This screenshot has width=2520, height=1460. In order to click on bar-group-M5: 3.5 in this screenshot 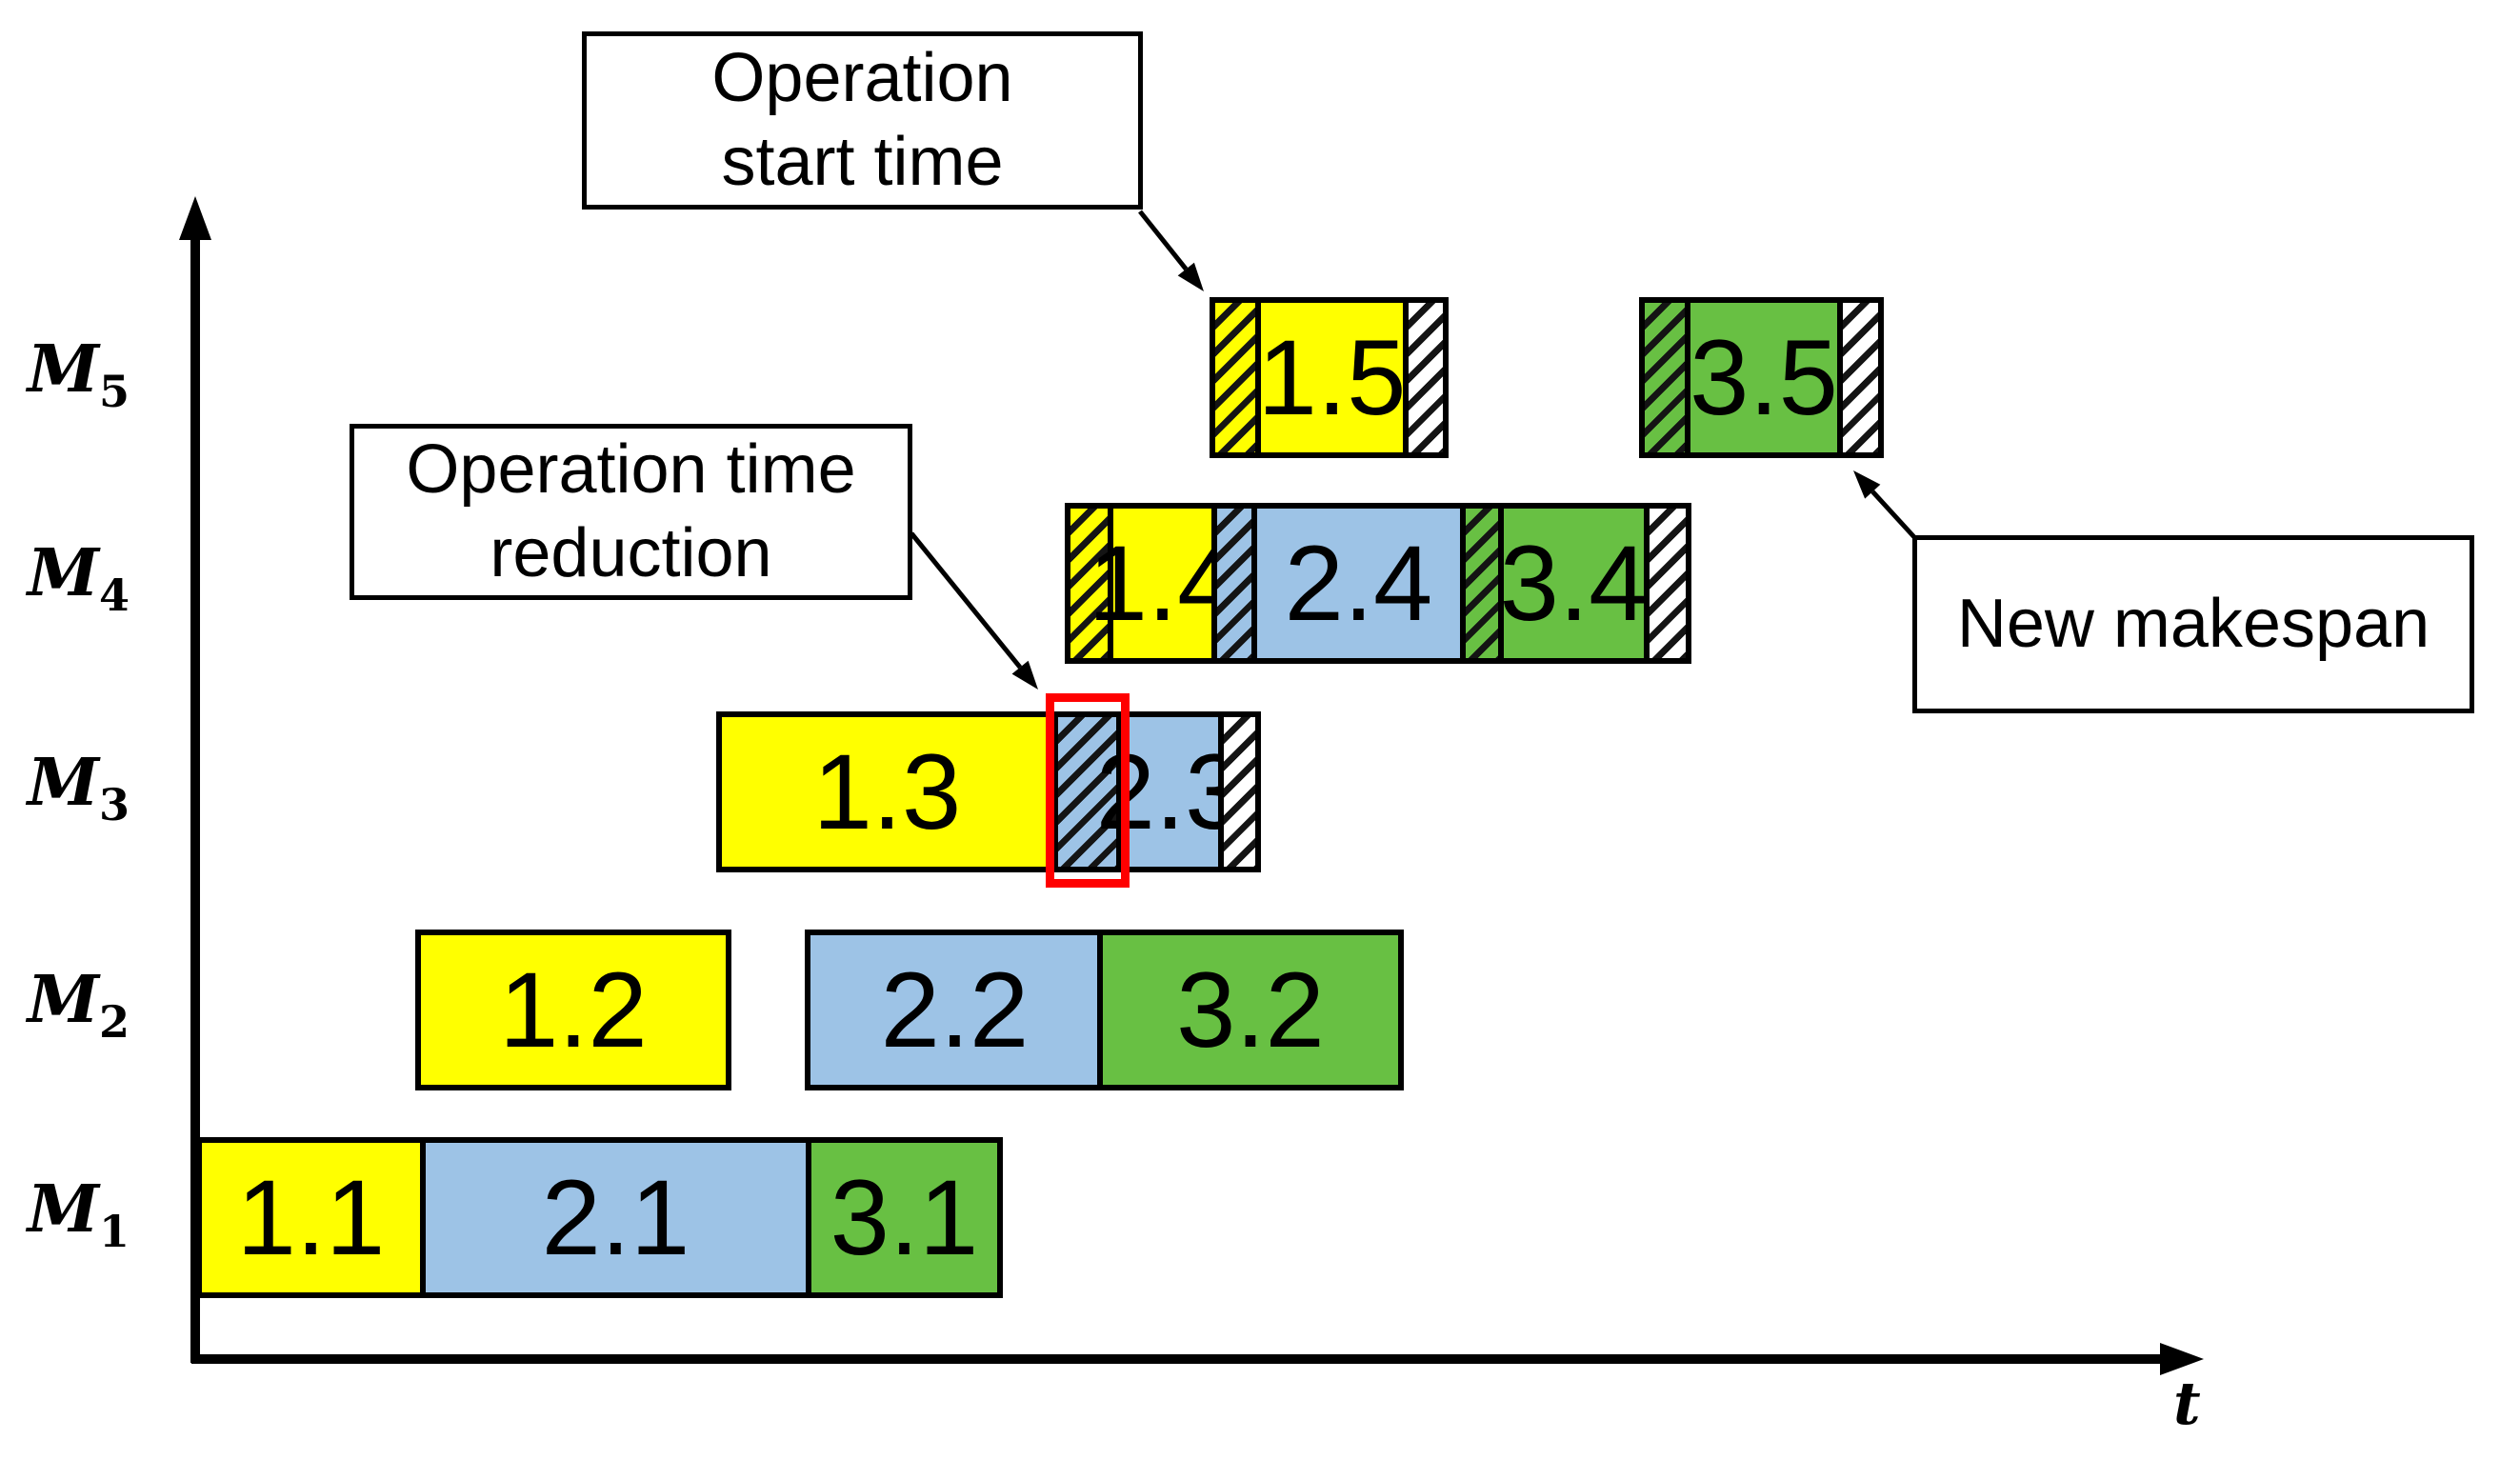, I will do `click(1761, 377)`.